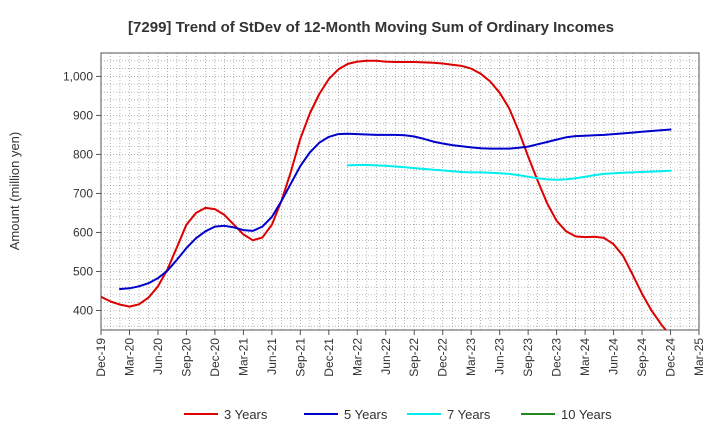 The height and width of the screenshot is (440, 720). What do you see at coordinates (586, 414) in the screenshot?
I see `legend-label: 10 Years` at bounding box center [586, 414].